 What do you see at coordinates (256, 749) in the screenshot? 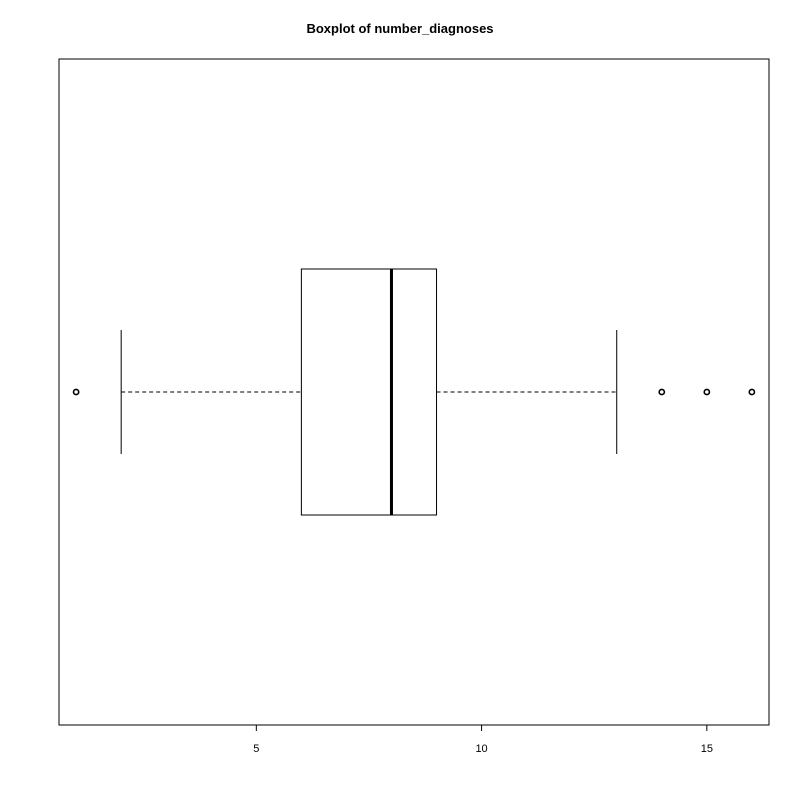
I see `x-tick-label: 5` at bounding box center [256, 749].